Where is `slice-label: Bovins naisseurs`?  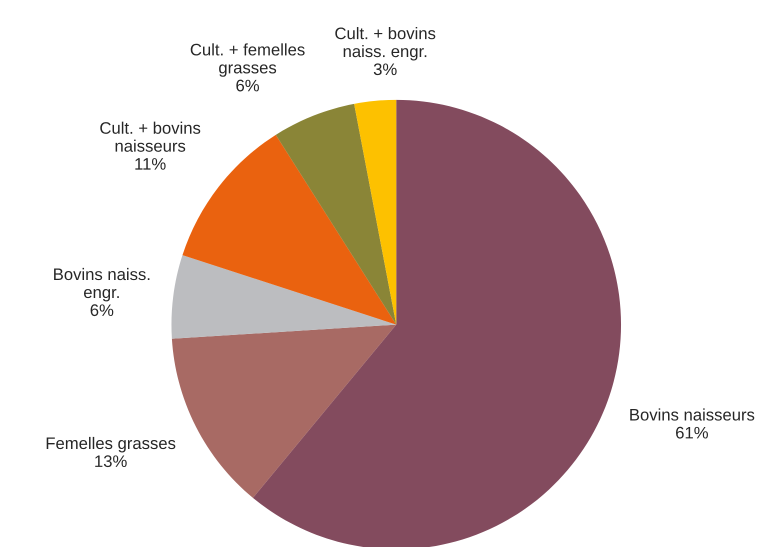
slice-label: Bovins naisseurs is located at coordinates (692, 414).